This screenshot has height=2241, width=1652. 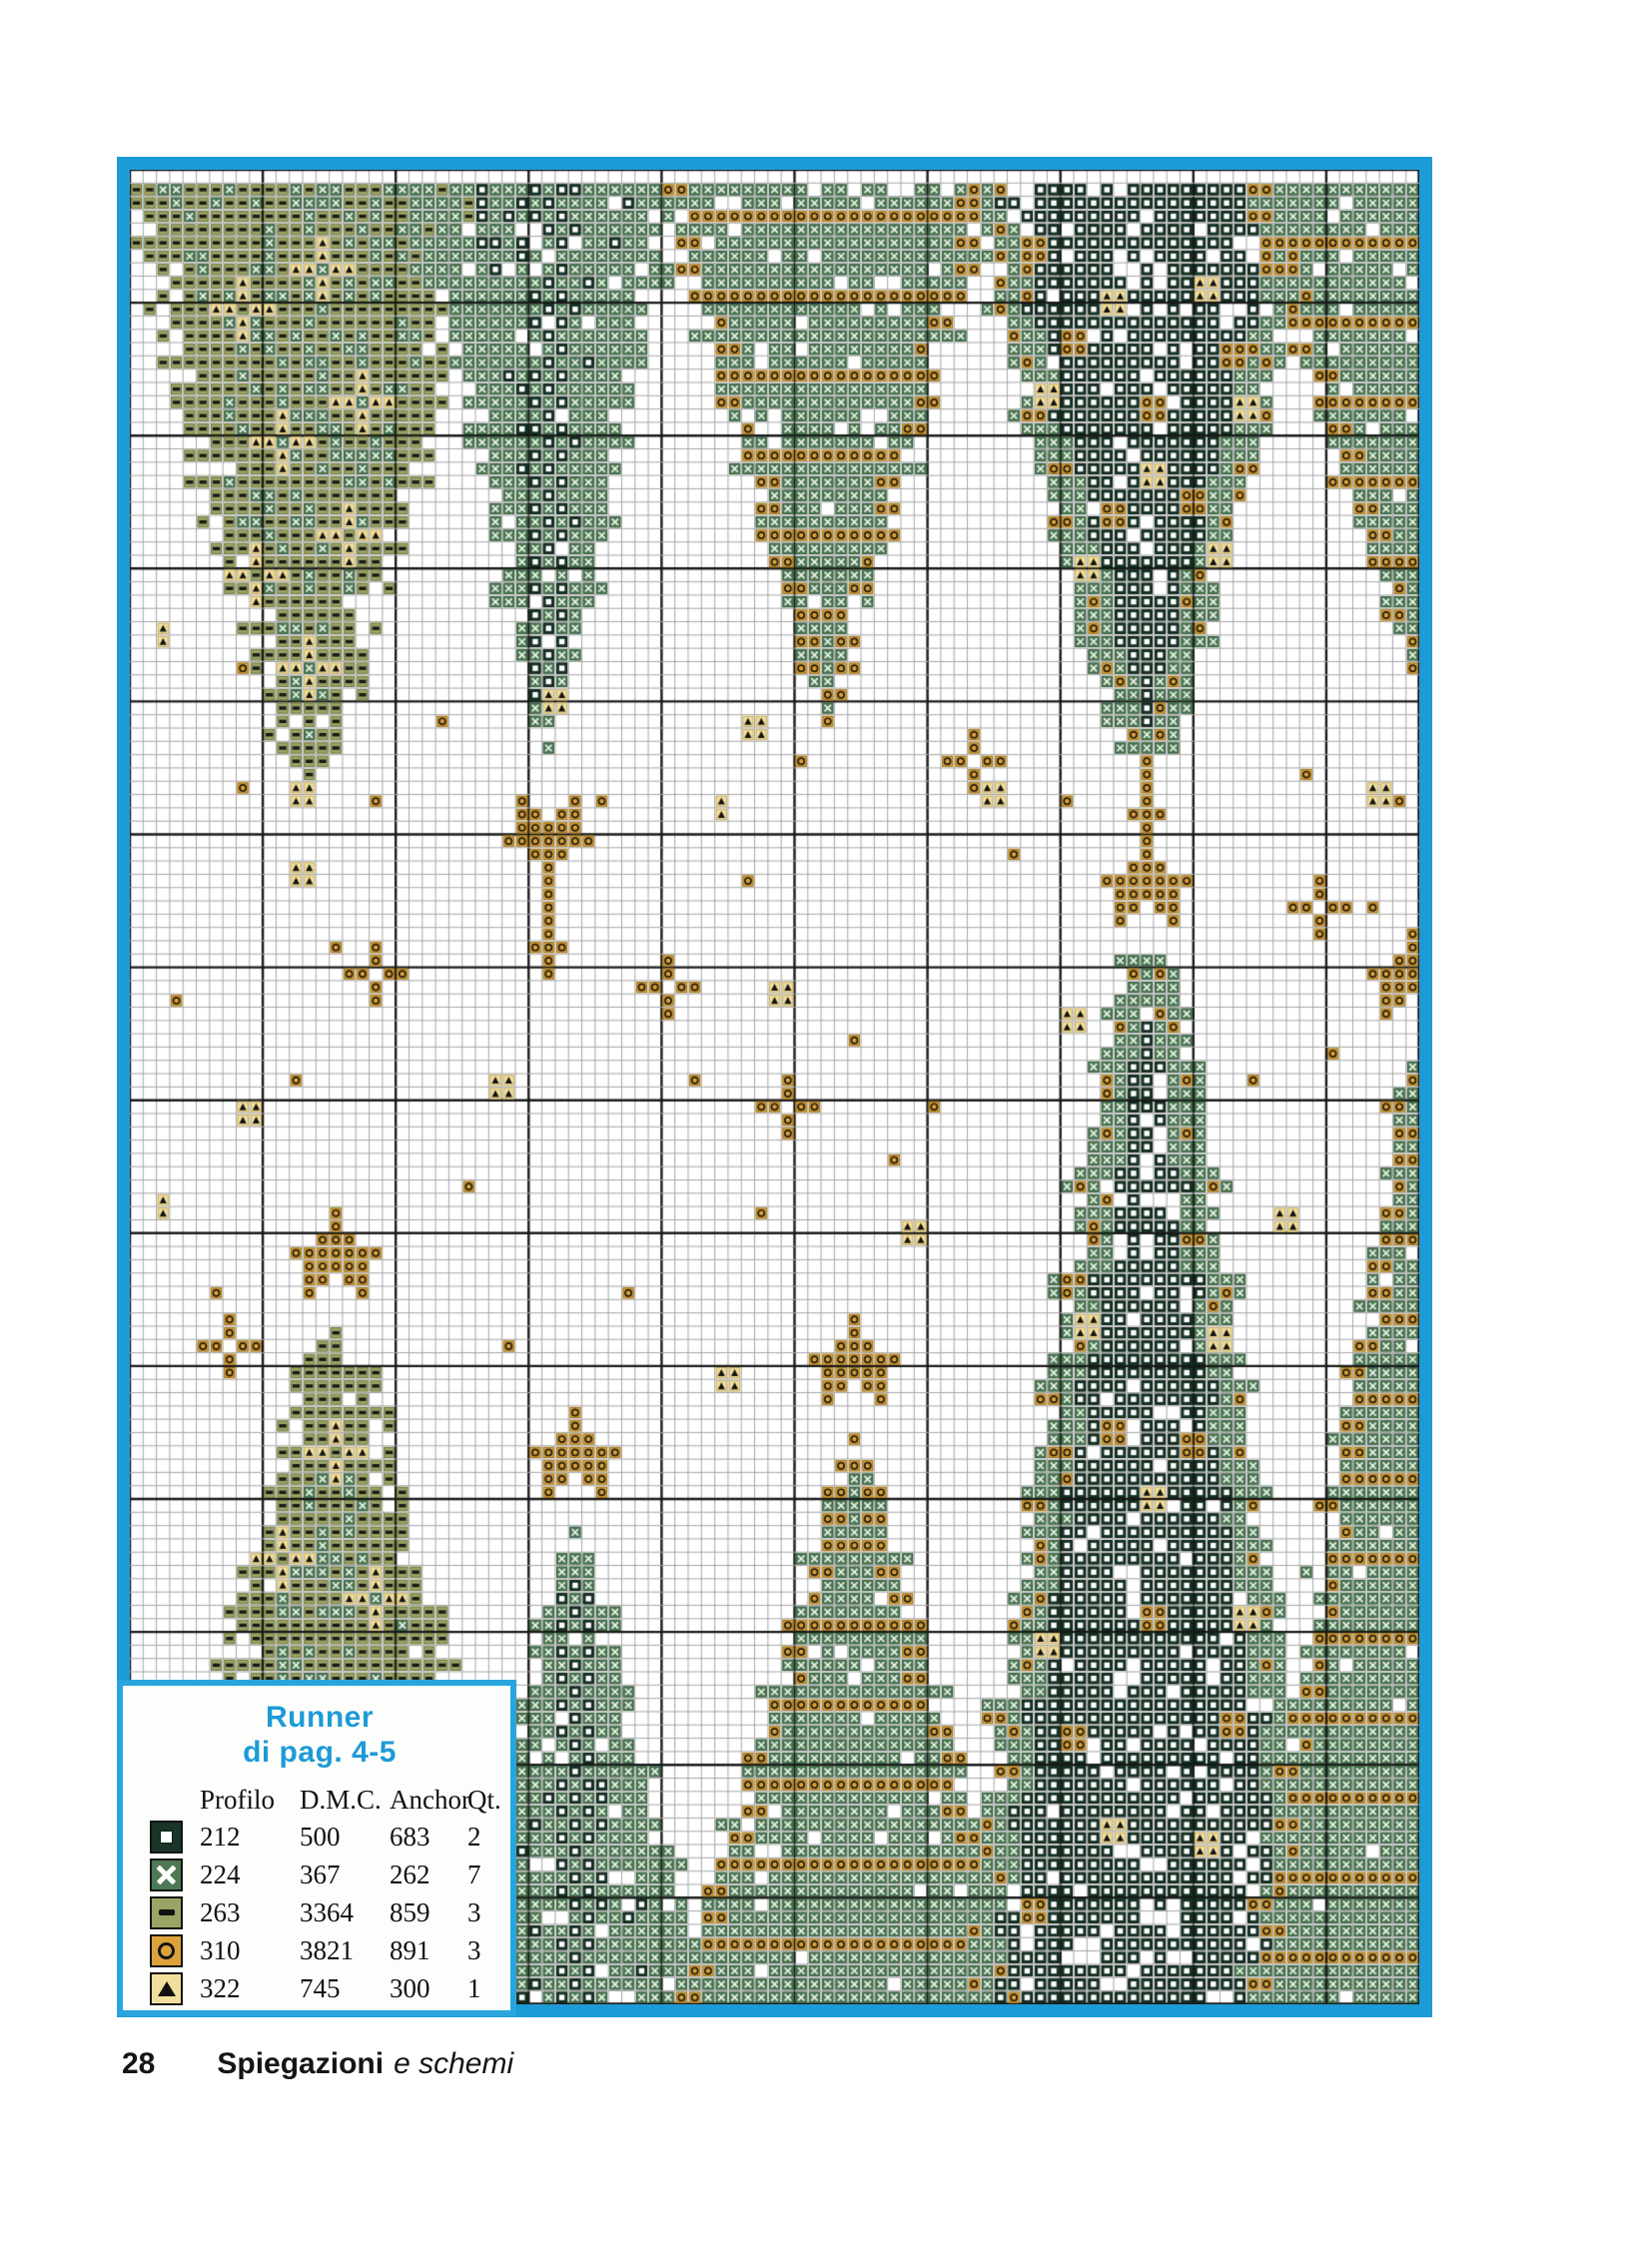 I want to click on legend-header-qt: Qt., so click(x=484, y=1799).